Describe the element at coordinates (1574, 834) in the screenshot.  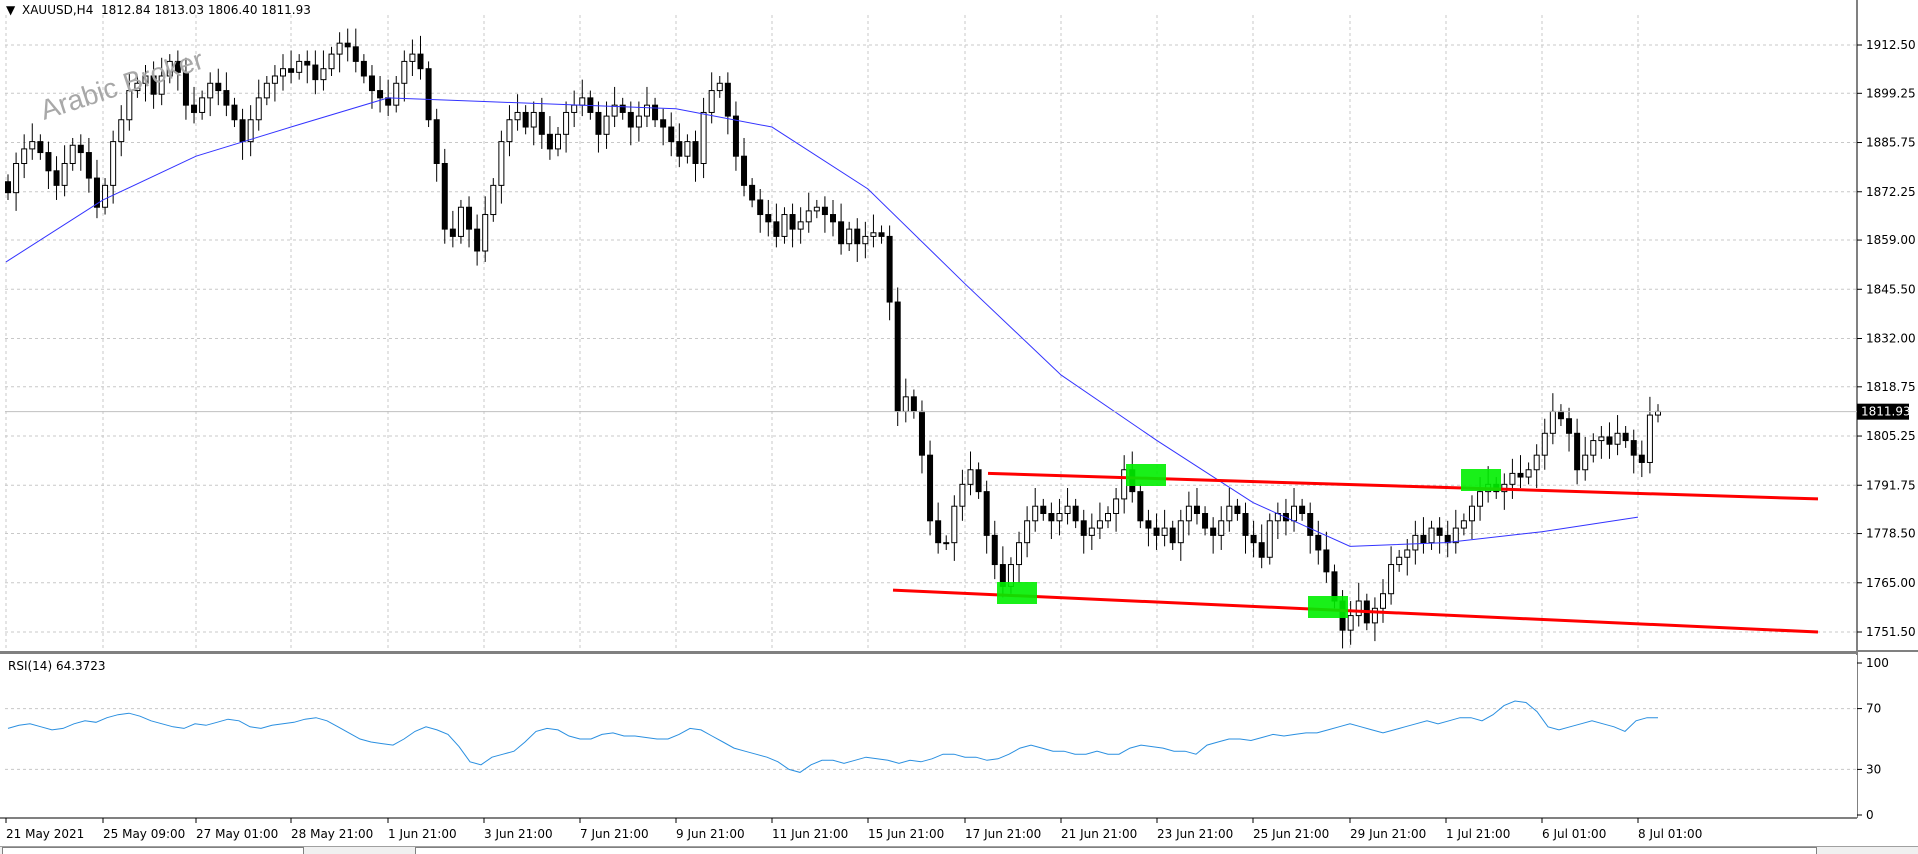
I see `time-tick-label: 6 Jul 01:00` at that location.